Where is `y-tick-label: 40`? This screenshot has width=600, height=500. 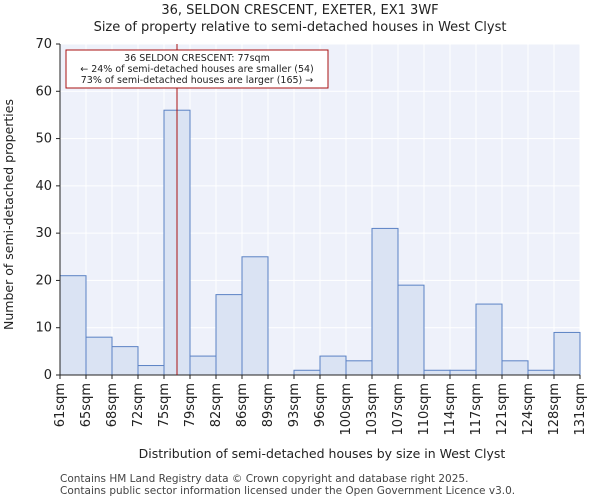 y-tick-label: 40 is located at coordinates (43, 186).